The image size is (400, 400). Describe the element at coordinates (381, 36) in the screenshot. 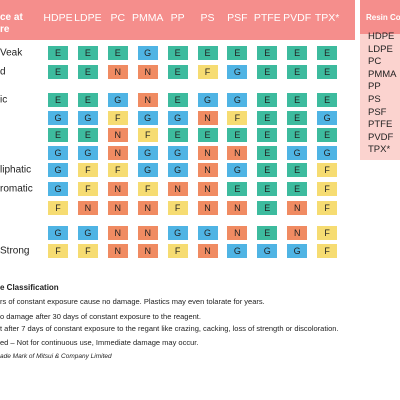

I see `side-panel-item: HDPE` at that location.